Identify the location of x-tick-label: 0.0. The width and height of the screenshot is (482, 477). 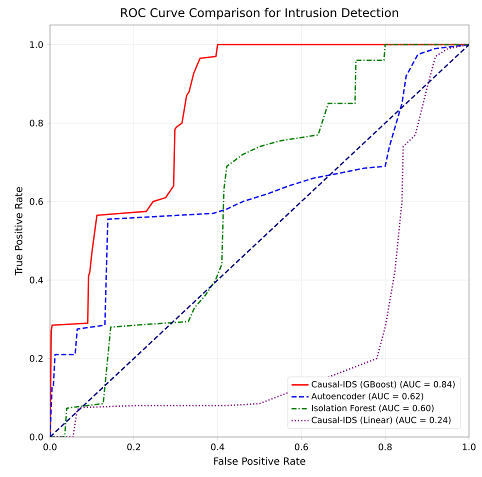
(50, 447).